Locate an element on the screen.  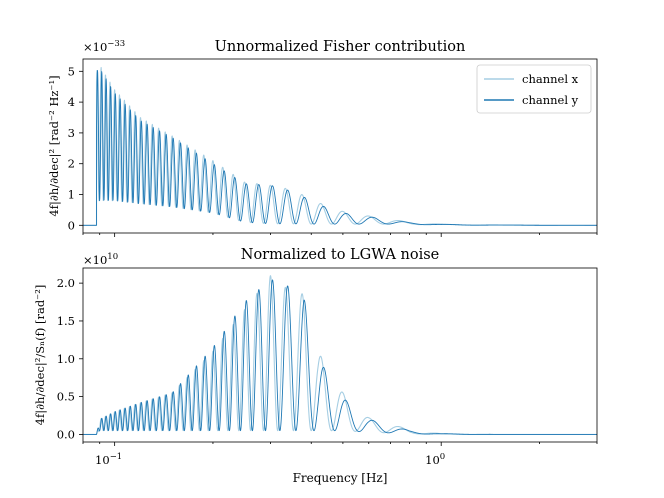
top-y-axis: 0 1 2 3 4 5 is located at coordinates (75, 148).